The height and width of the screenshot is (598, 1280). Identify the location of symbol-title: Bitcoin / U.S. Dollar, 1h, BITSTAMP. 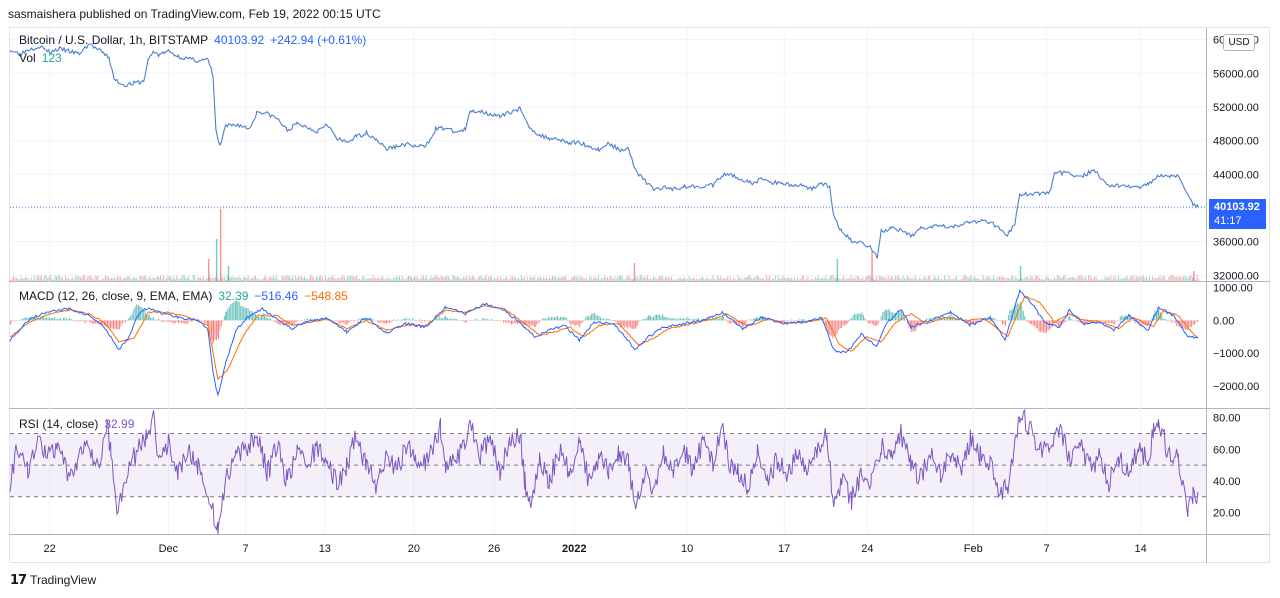
(114, 40).